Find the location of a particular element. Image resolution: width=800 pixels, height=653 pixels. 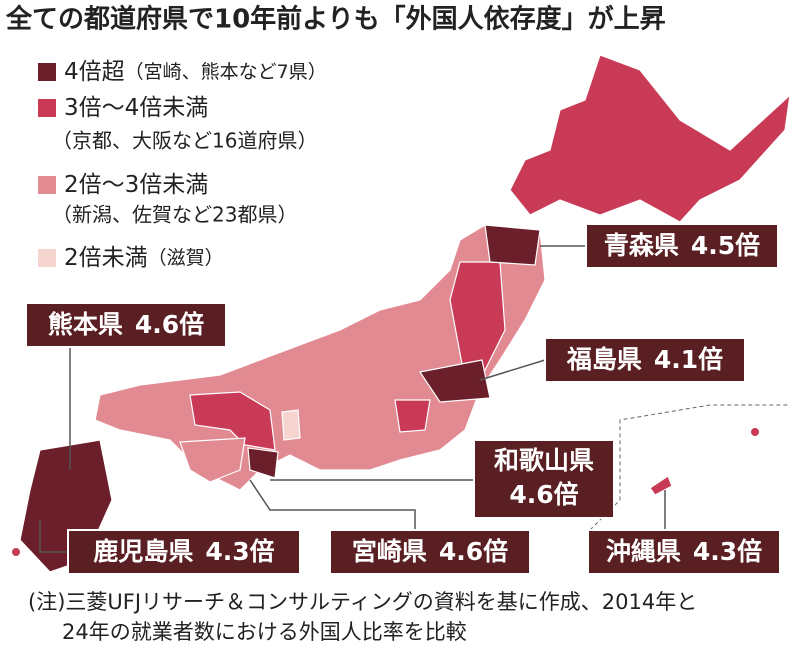

note: (注)三菱UFJリサーチ＆コンサルティングの資料を基に作成、2014年と is located at coordinates (362, 602).